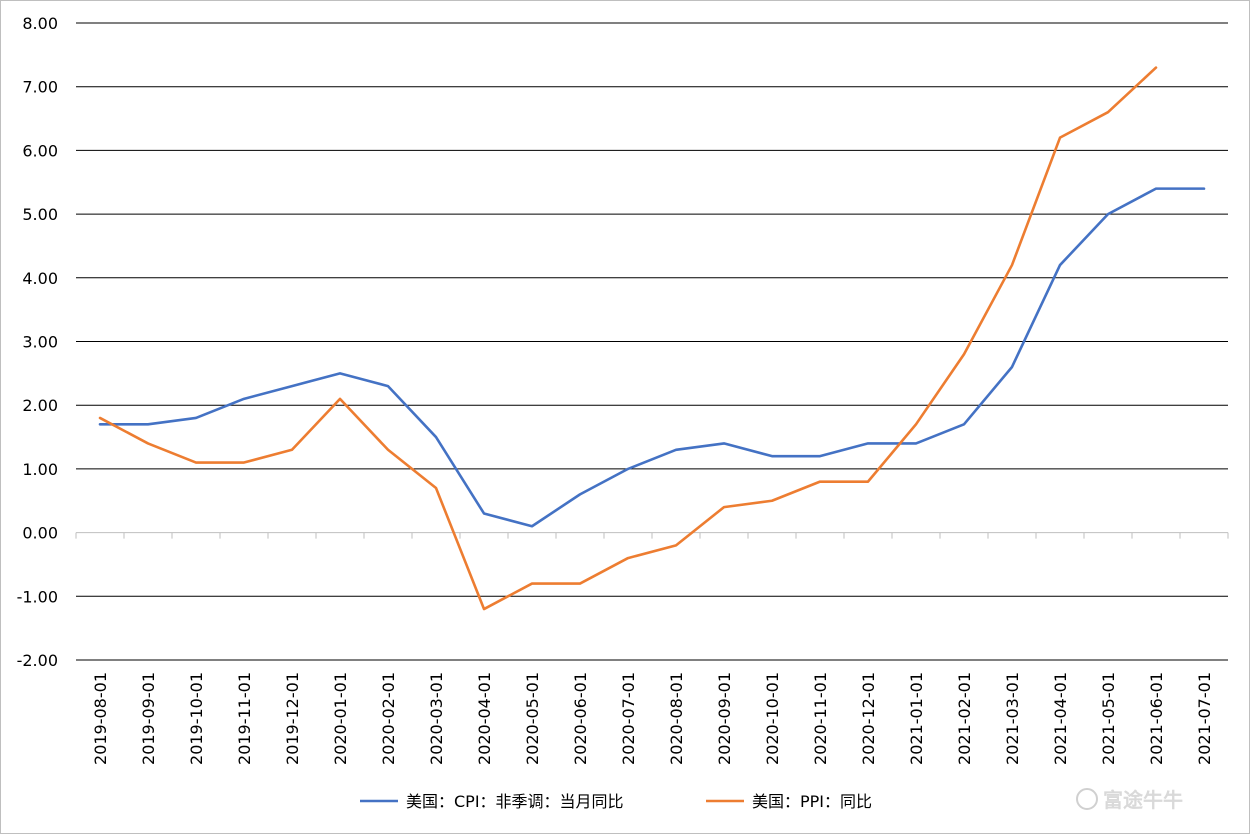 The image size is (1250, 834). I want to click on x-tick-label: 2020-09-01, so click(724, 718).